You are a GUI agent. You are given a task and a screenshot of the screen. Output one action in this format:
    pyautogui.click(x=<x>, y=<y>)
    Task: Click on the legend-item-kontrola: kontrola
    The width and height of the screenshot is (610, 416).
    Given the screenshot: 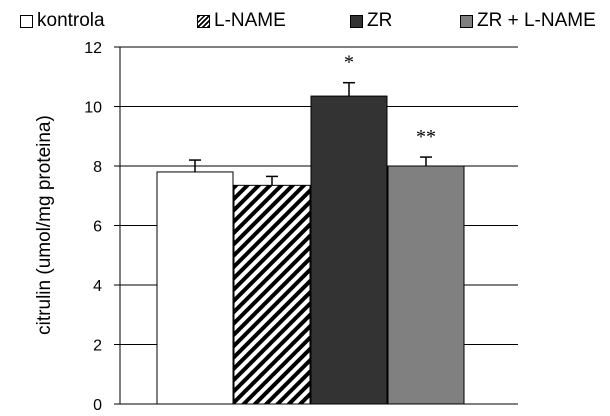 What is the action you would take?
    pyautogui.click(x=62, y=21)
    